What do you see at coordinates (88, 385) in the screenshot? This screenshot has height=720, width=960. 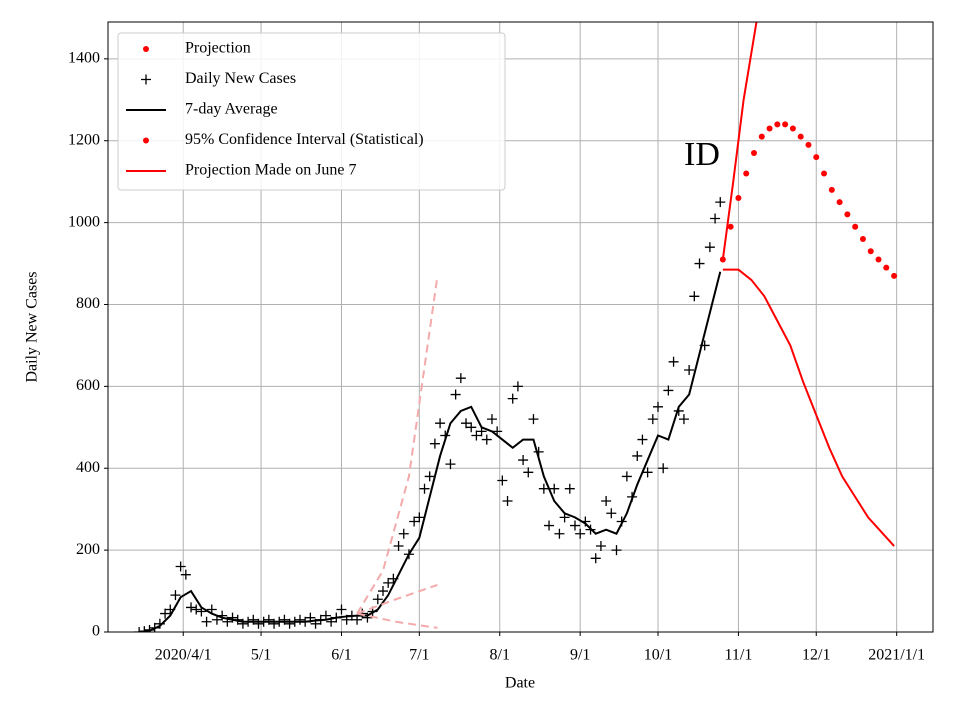 I see `y-tick-label: 600` at bounding box center [88, 385].